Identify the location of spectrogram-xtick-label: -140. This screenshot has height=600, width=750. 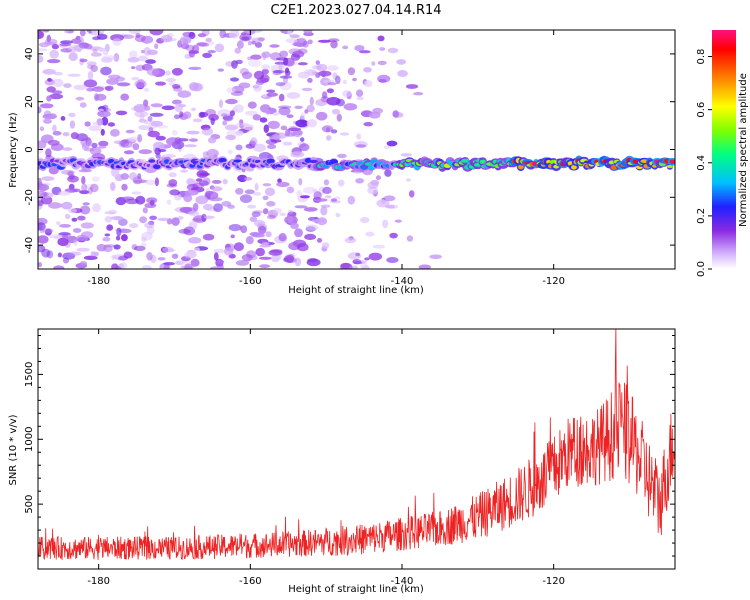
(402, 281).